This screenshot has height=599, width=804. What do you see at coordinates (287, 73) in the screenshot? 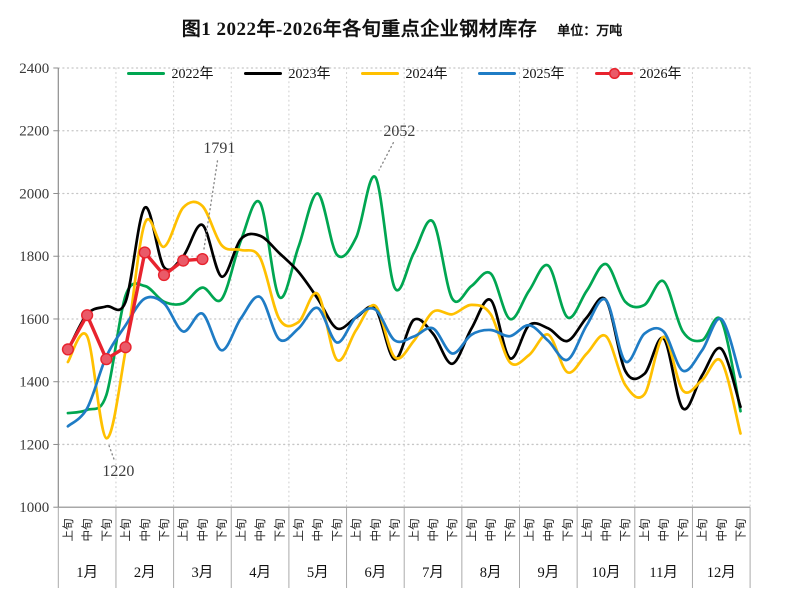
I see `legend-item-2023年: 2023年` at bounding box center [287, 73].